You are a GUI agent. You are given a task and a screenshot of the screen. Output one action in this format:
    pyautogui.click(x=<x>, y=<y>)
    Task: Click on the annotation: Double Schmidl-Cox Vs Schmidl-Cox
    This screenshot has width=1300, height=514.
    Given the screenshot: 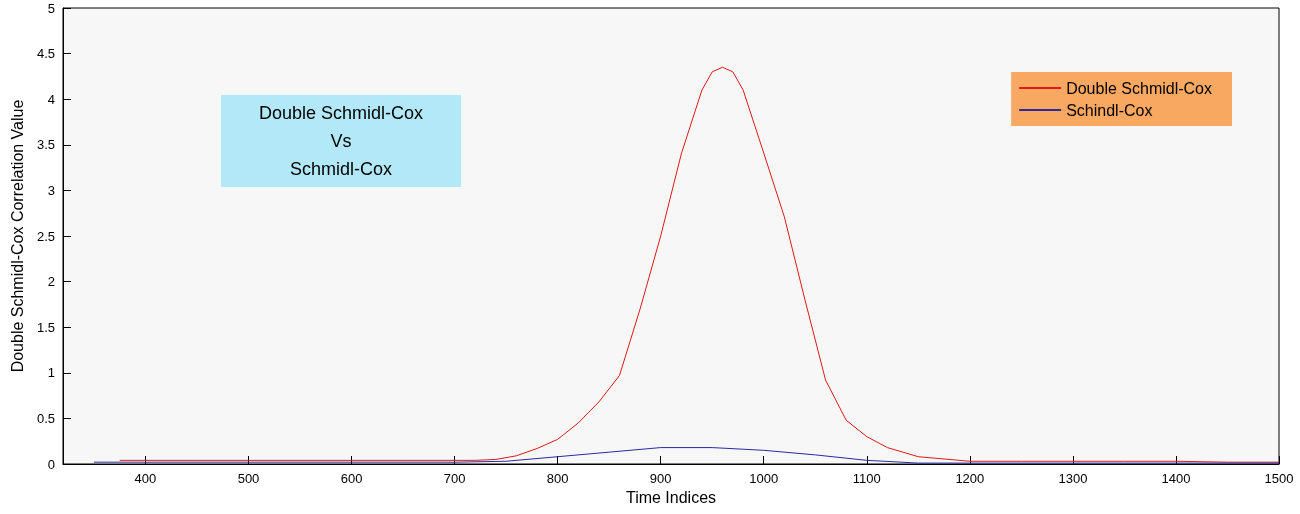 What is the action you would take?
    pyautogui.click(x=341, y=141)
    